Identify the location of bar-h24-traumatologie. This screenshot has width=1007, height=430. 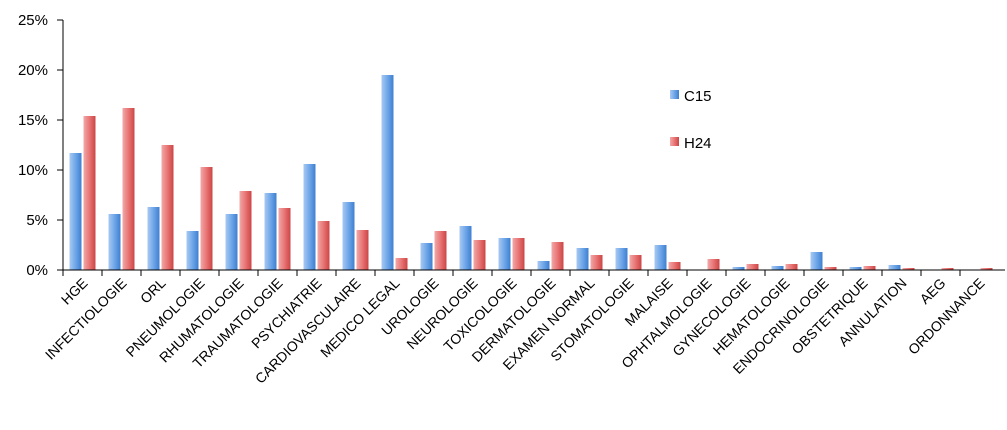
(284, 239).